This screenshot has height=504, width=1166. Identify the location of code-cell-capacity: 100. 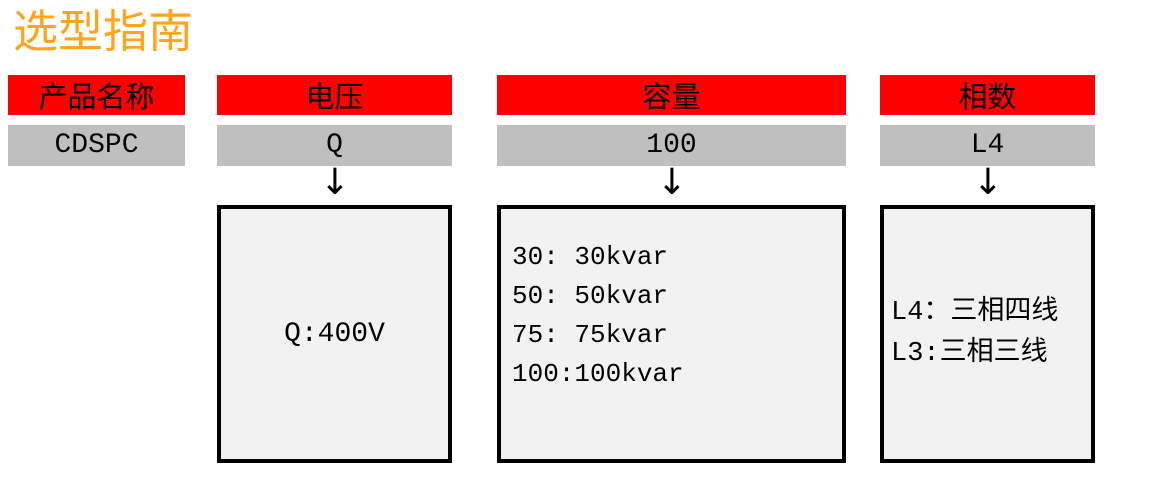
(671, 145).